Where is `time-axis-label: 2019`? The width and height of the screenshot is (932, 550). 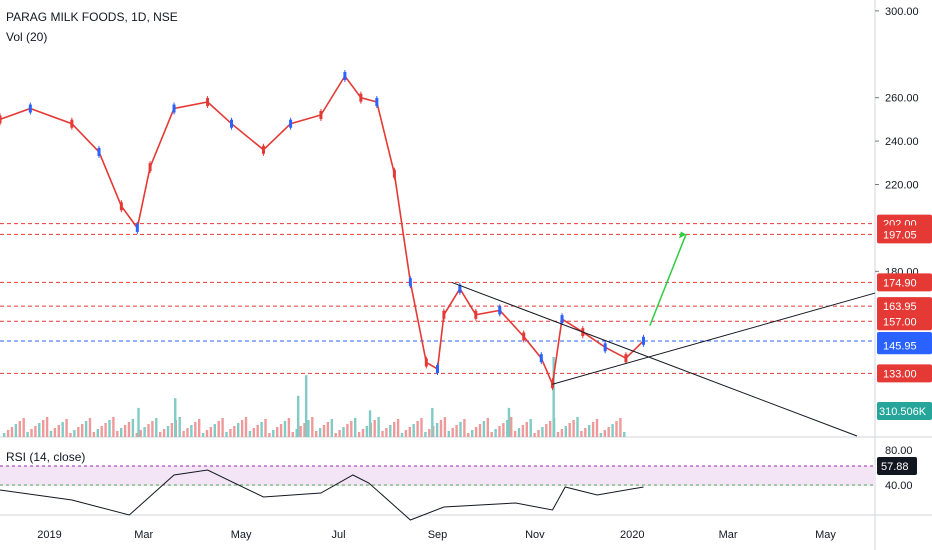 time-axis-label: 2019 is located at coordinates (49, 535).